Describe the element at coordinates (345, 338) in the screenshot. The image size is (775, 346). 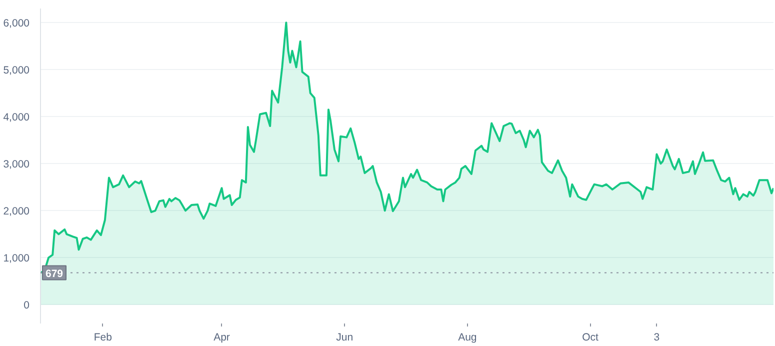
I see `x-tick-label: Jun` at that location.